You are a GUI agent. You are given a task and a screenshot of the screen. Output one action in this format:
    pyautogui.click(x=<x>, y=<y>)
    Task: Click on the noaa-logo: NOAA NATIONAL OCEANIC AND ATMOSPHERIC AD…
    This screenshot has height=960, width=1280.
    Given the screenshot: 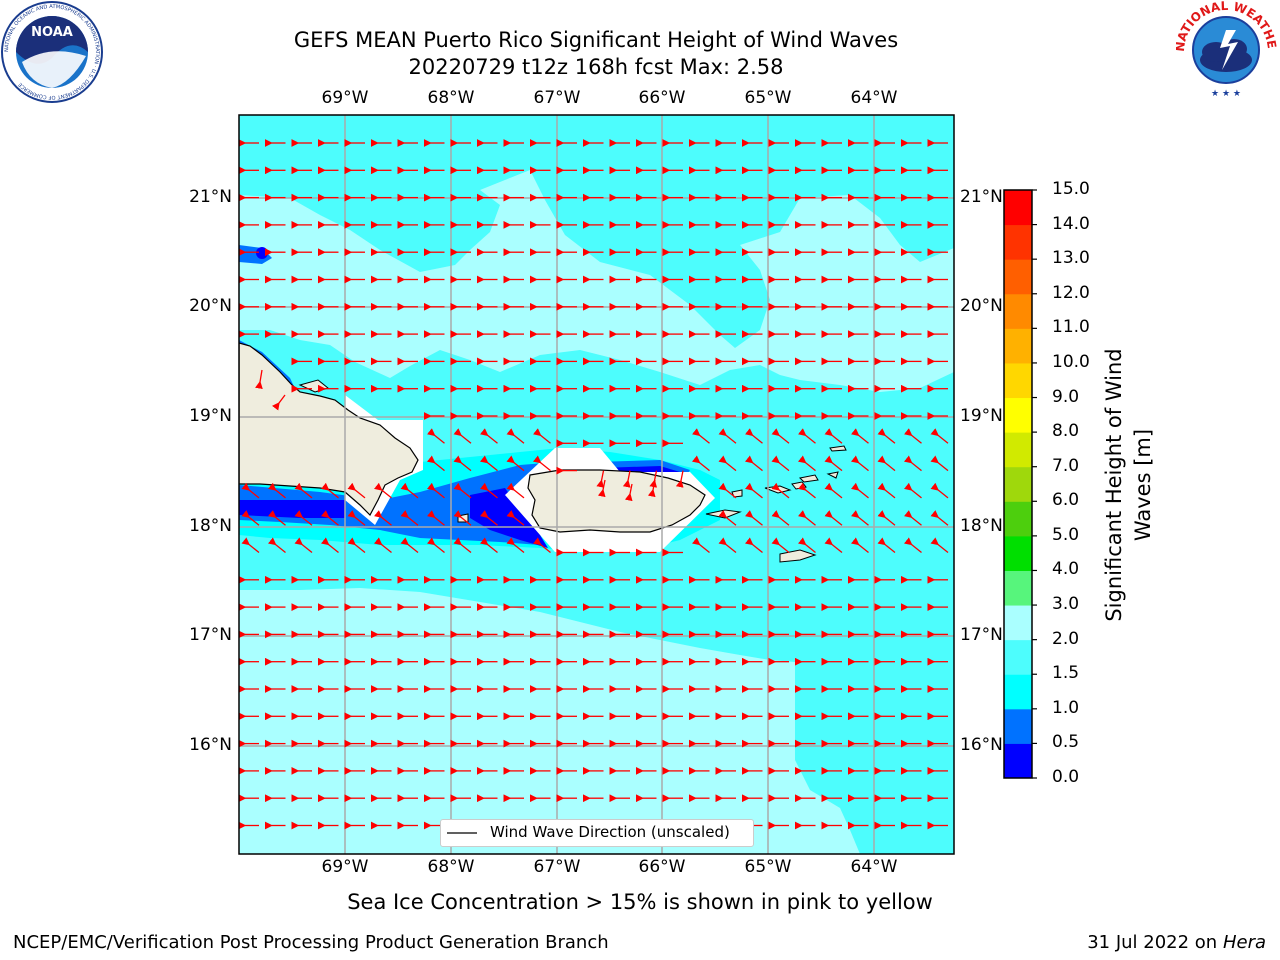 What is the action you would take?
    pyautogui.click(x=52, y=52)
    